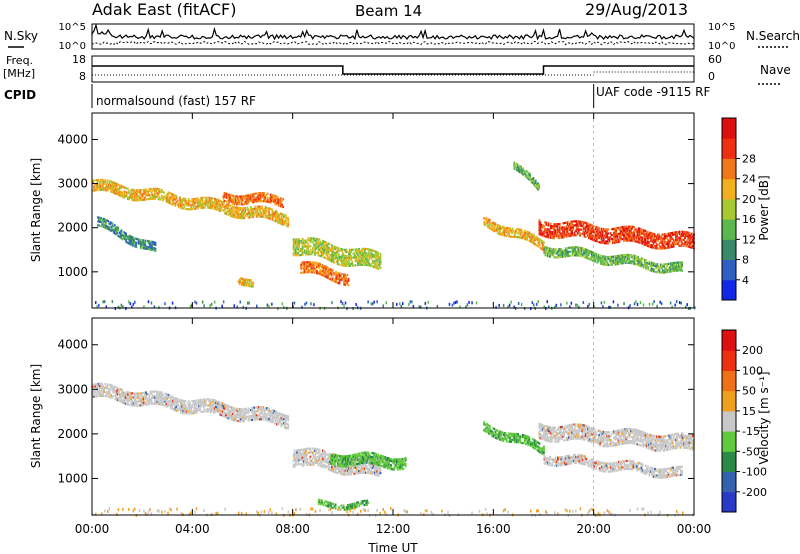 This screenshot has height=554, width=800. Describe the element at coordinates (19, 73) in the screenshot. I see `freq-label-2: [MHz]` at that location.